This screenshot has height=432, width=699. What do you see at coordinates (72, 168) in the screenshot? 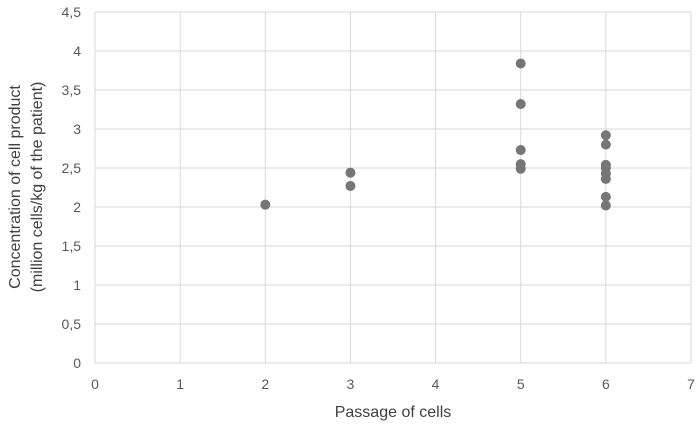
I see `y-tick-label: 2,5` at bounding box center [72, 168].